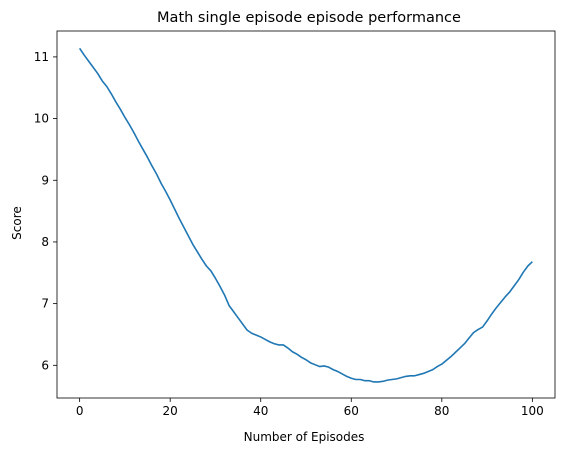  What do you see at coordinates (80, 411) in the screenshot?
I see `x-tick-label: 0` at bounding box center [80, 411].